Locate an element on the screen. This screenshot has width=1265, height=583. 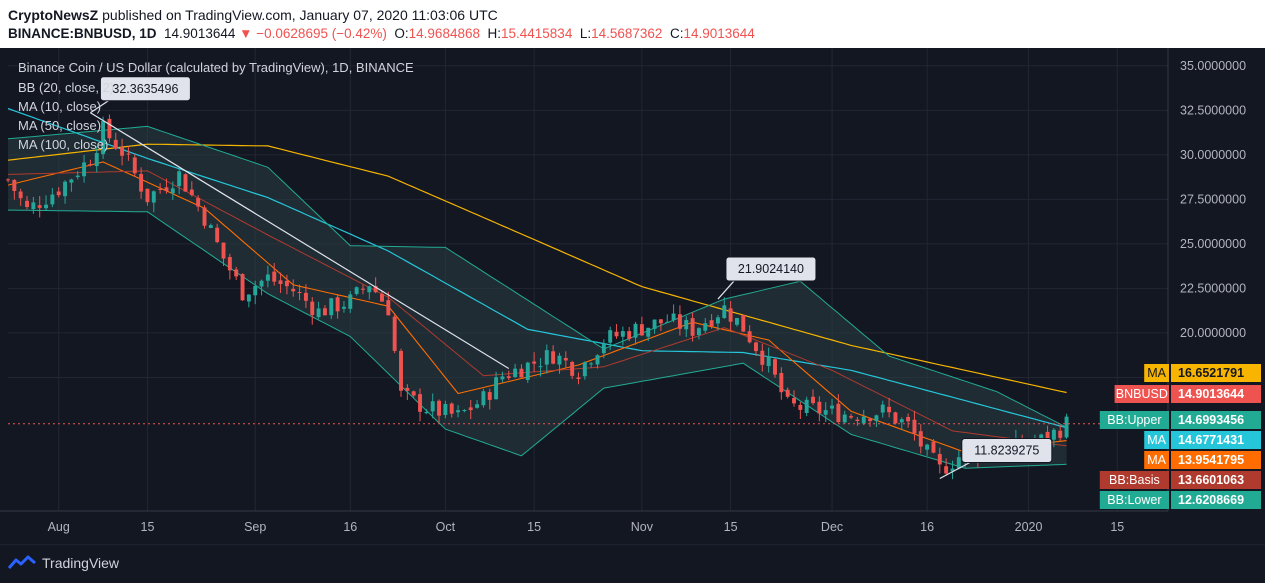
publisher-name: CryptoNewsZ is located at coordinates (53, 15).